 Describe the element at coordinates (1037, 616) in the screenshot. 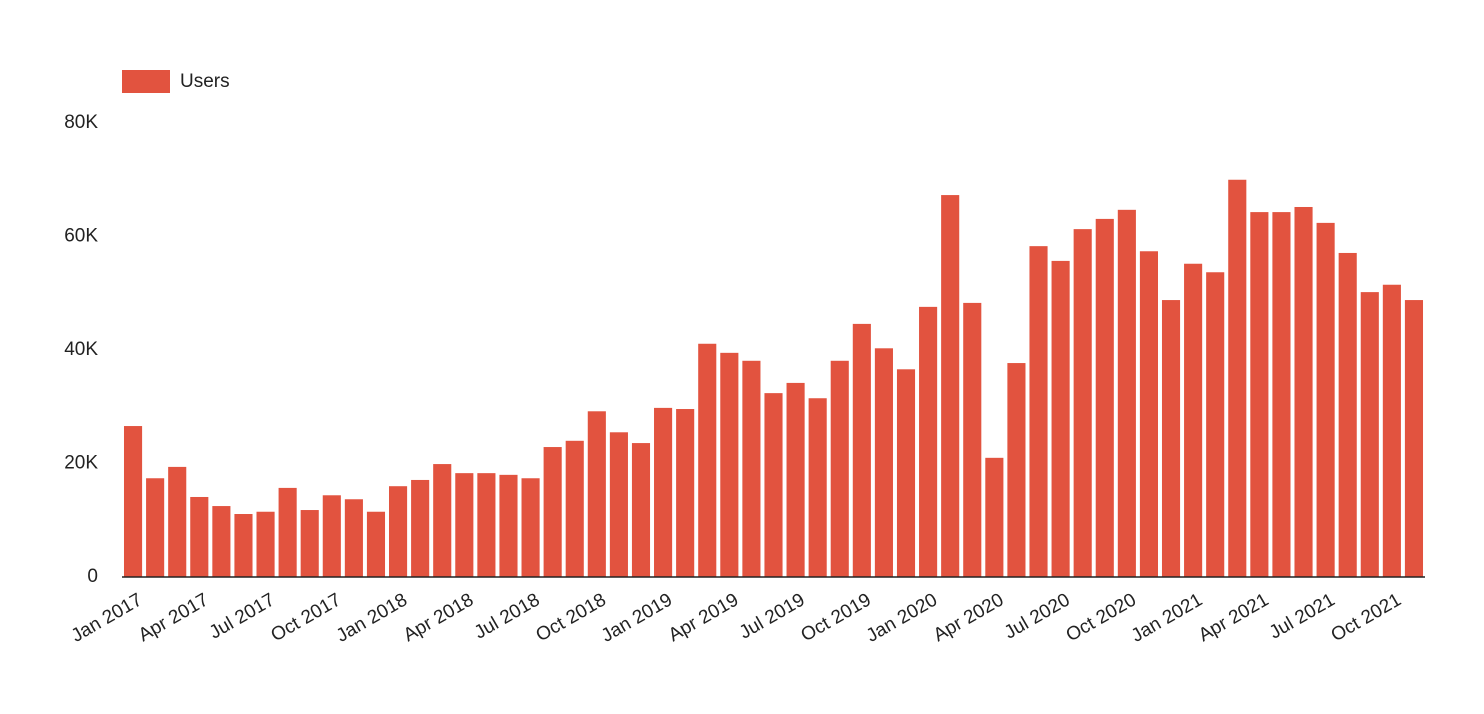

I see `x-tick-label: Jul 2020` at that location.